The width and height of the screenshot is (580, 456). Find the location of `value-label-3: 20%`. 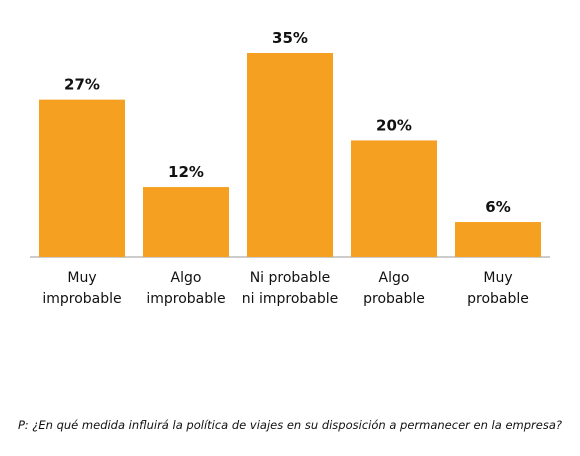

value-label-3: 20% is located at coordinates (394, 125).